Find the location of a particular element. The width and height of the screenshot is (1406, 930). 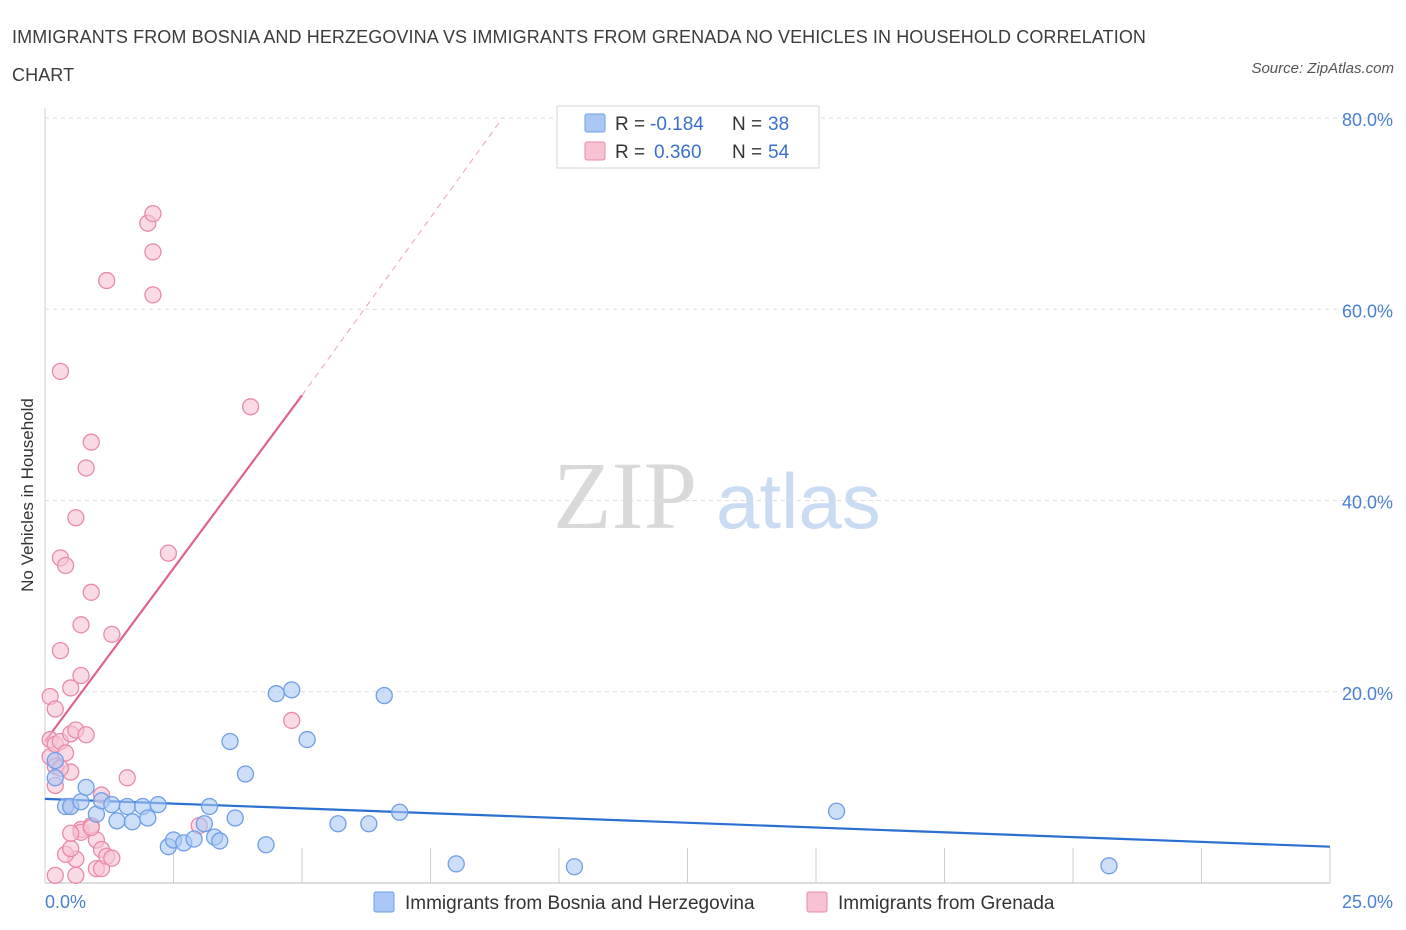

legend-n-bosnia: 38 is located at coordinates (778, 124).